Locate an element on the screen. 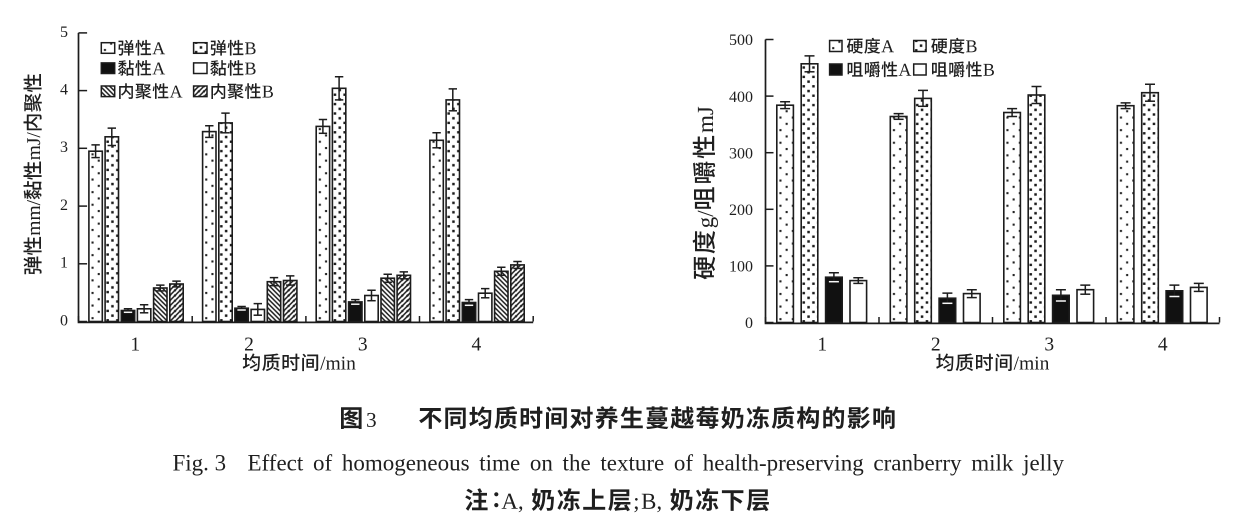  svg-text: Fig. 3 is located at coordinates (200, 463).